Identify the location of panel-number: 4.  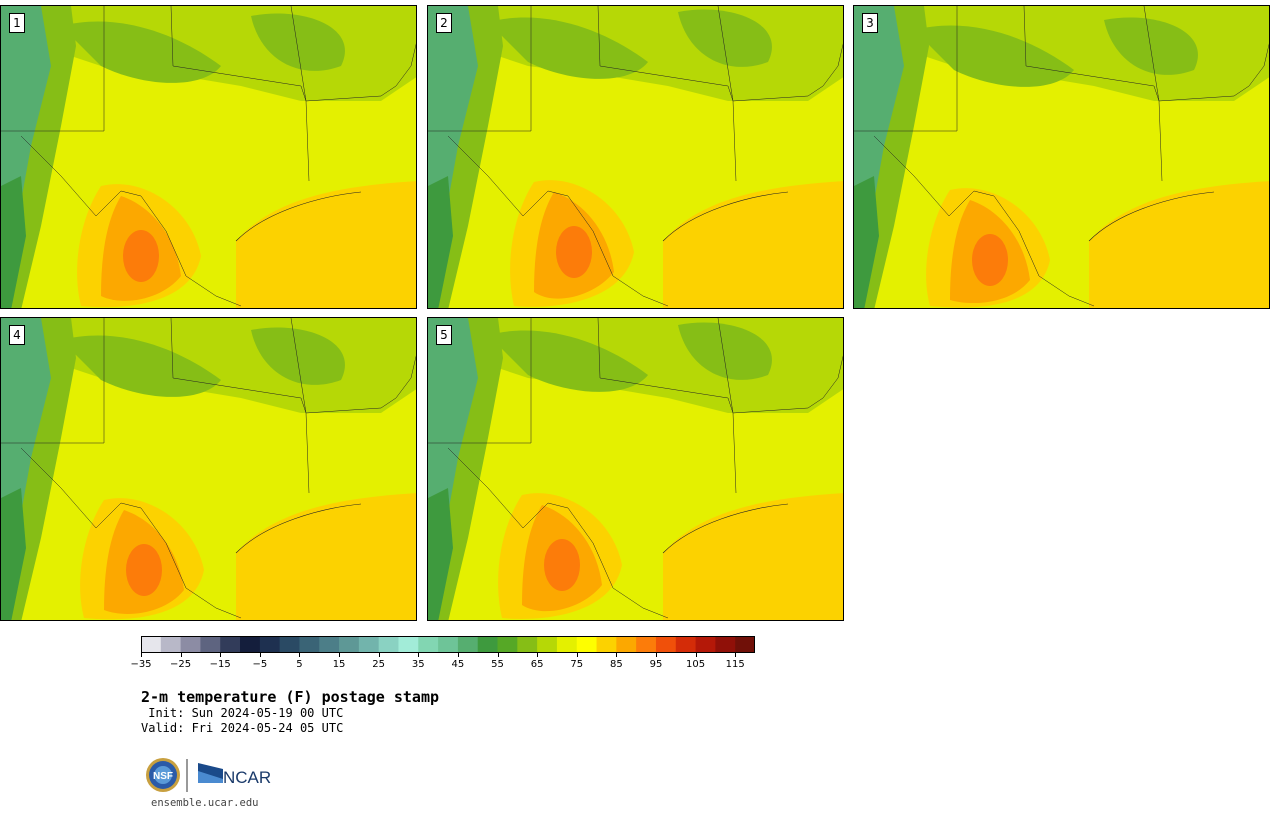
(17, 335).